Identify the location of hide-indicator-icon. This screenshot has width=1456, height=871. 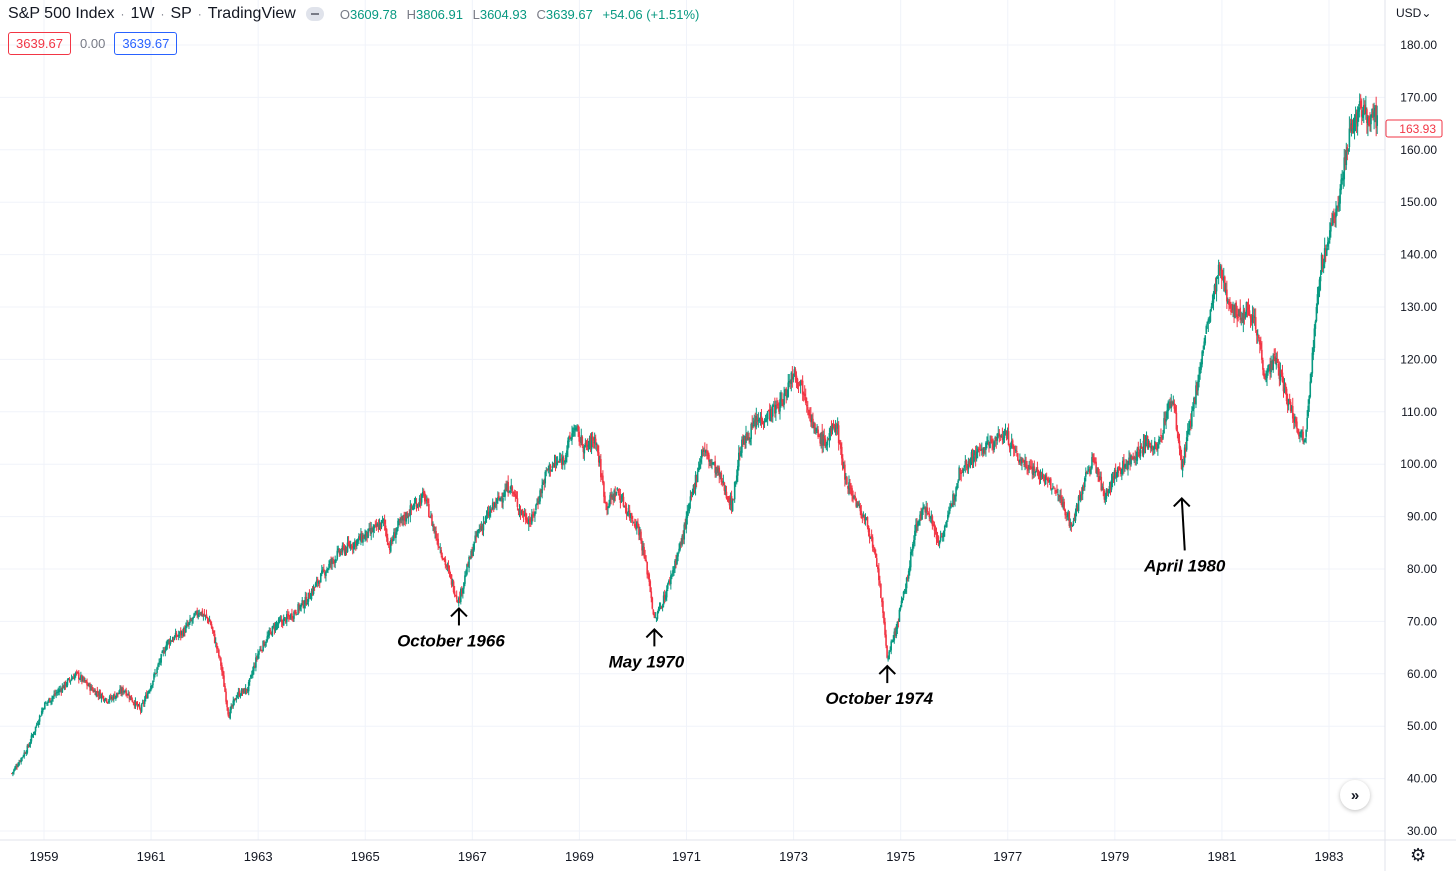
(314, 14).